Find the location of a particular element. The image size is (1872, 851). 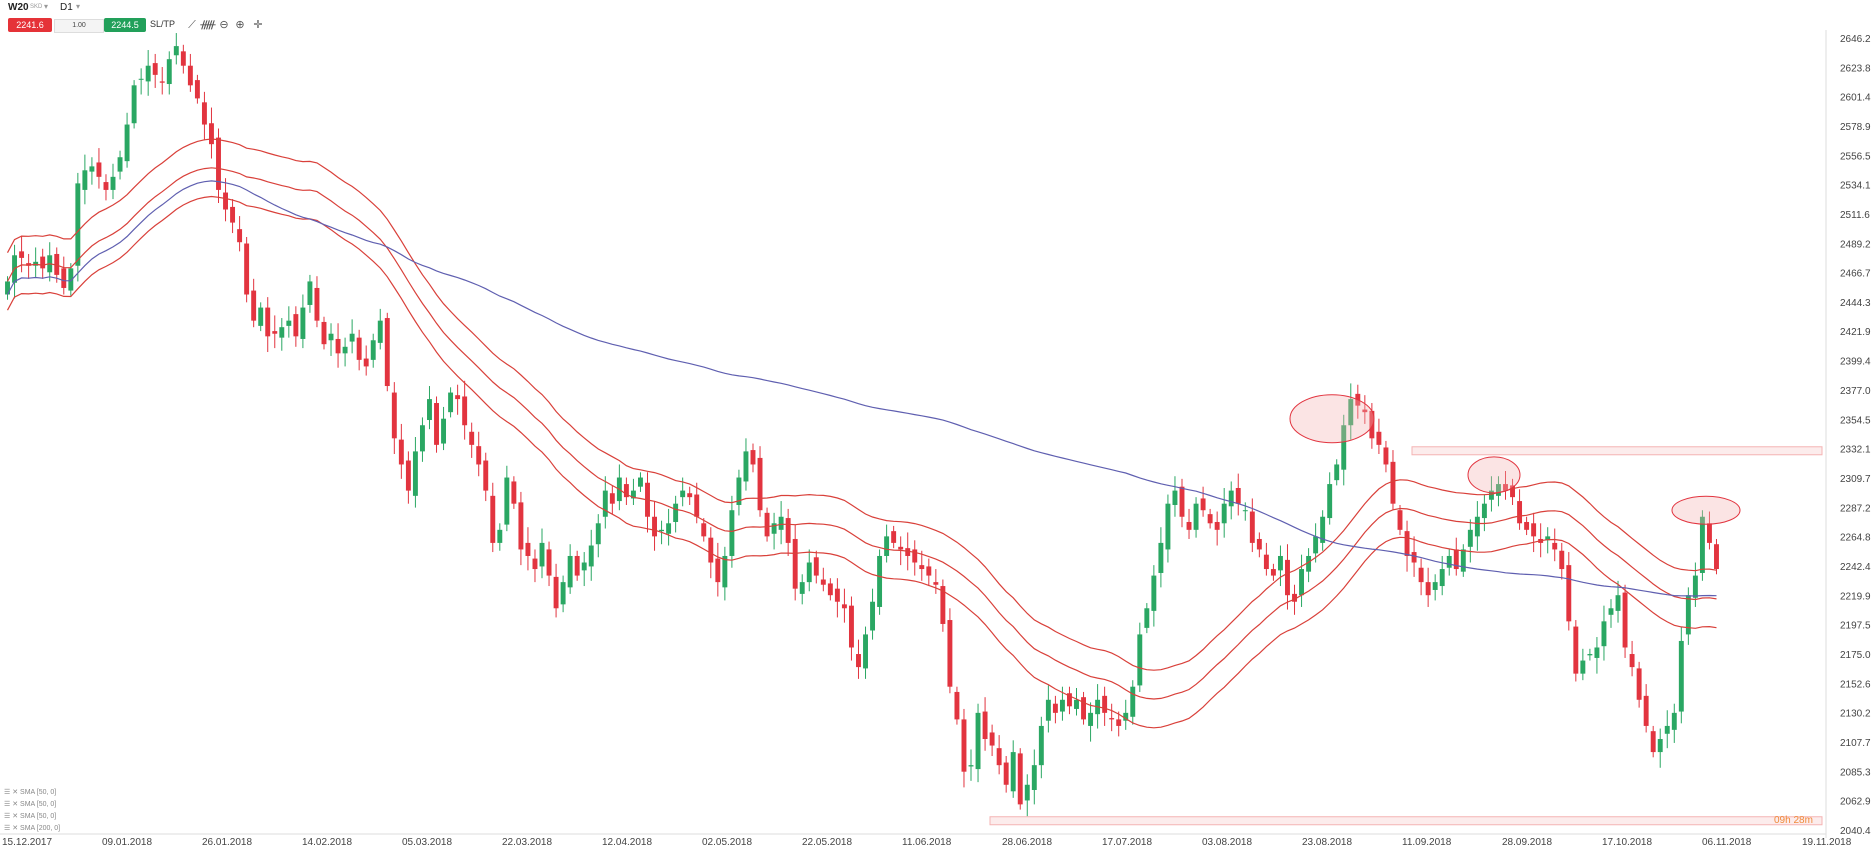

indicator-sma-4: ☰ ✕ SMA [200, 0] is located at coordinates (32, 828).